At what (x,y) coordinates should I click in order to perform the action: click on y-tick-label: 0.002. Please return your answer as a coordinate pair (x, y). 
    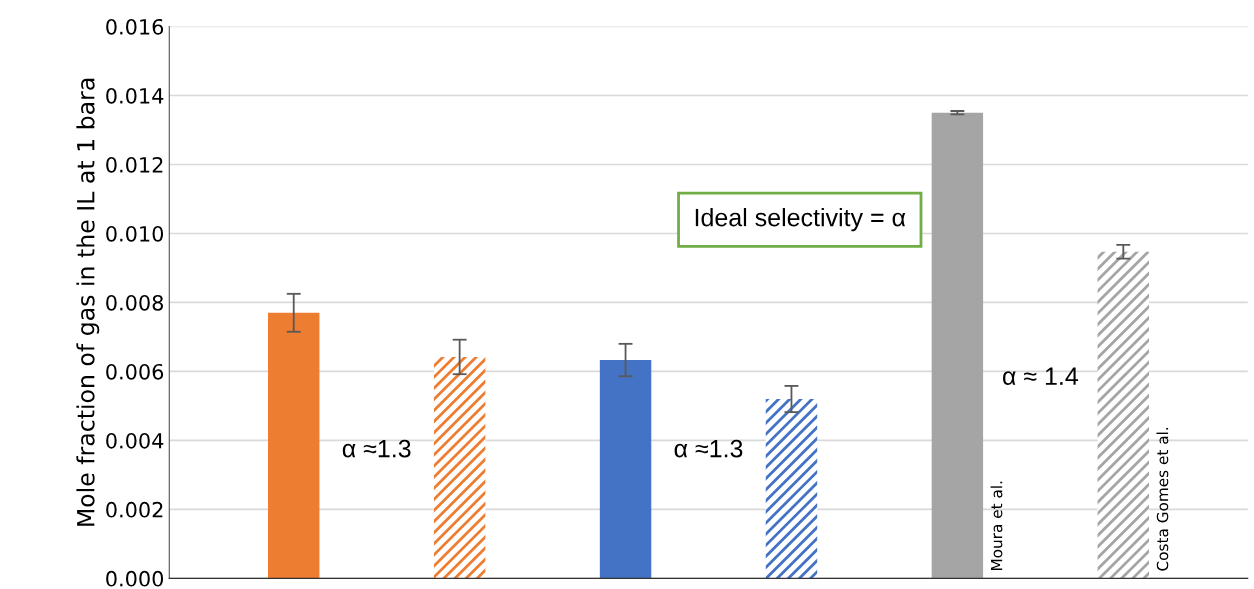
    Looking at the image, I should click on (134, 509).